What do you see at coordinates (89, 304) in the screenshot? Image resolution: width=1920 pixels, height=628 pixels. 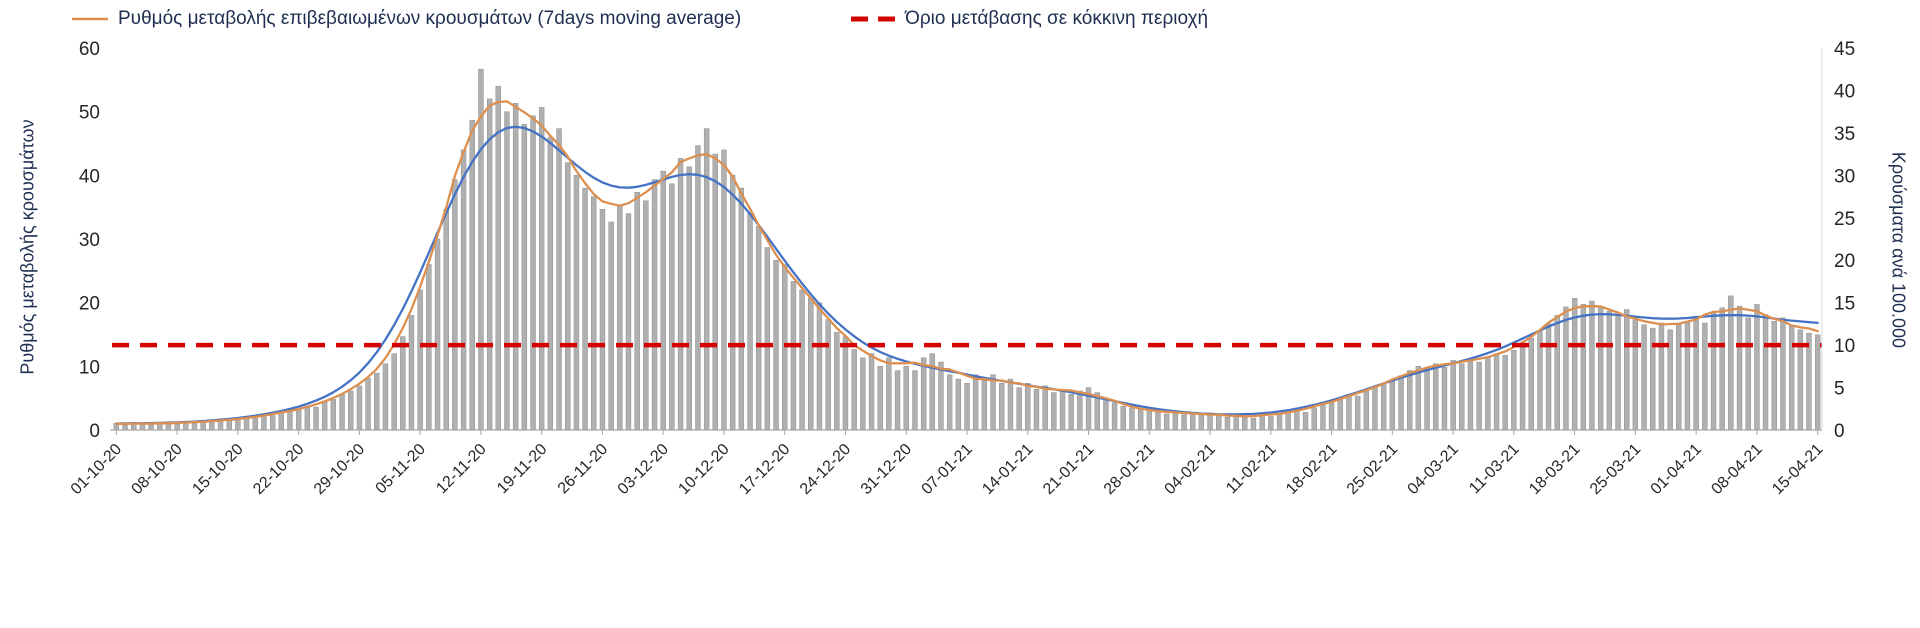 I see `y-tick-label-left: 20` at bounding box center [89, 304].